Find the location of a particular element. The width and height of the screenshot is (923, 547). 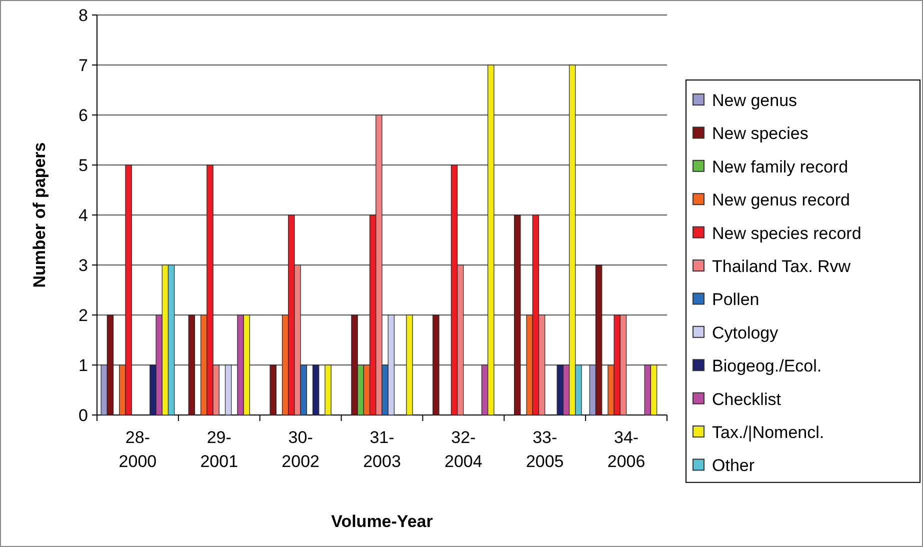

x-tick-label: 31- 2003 is located at coordinates (382, 449).